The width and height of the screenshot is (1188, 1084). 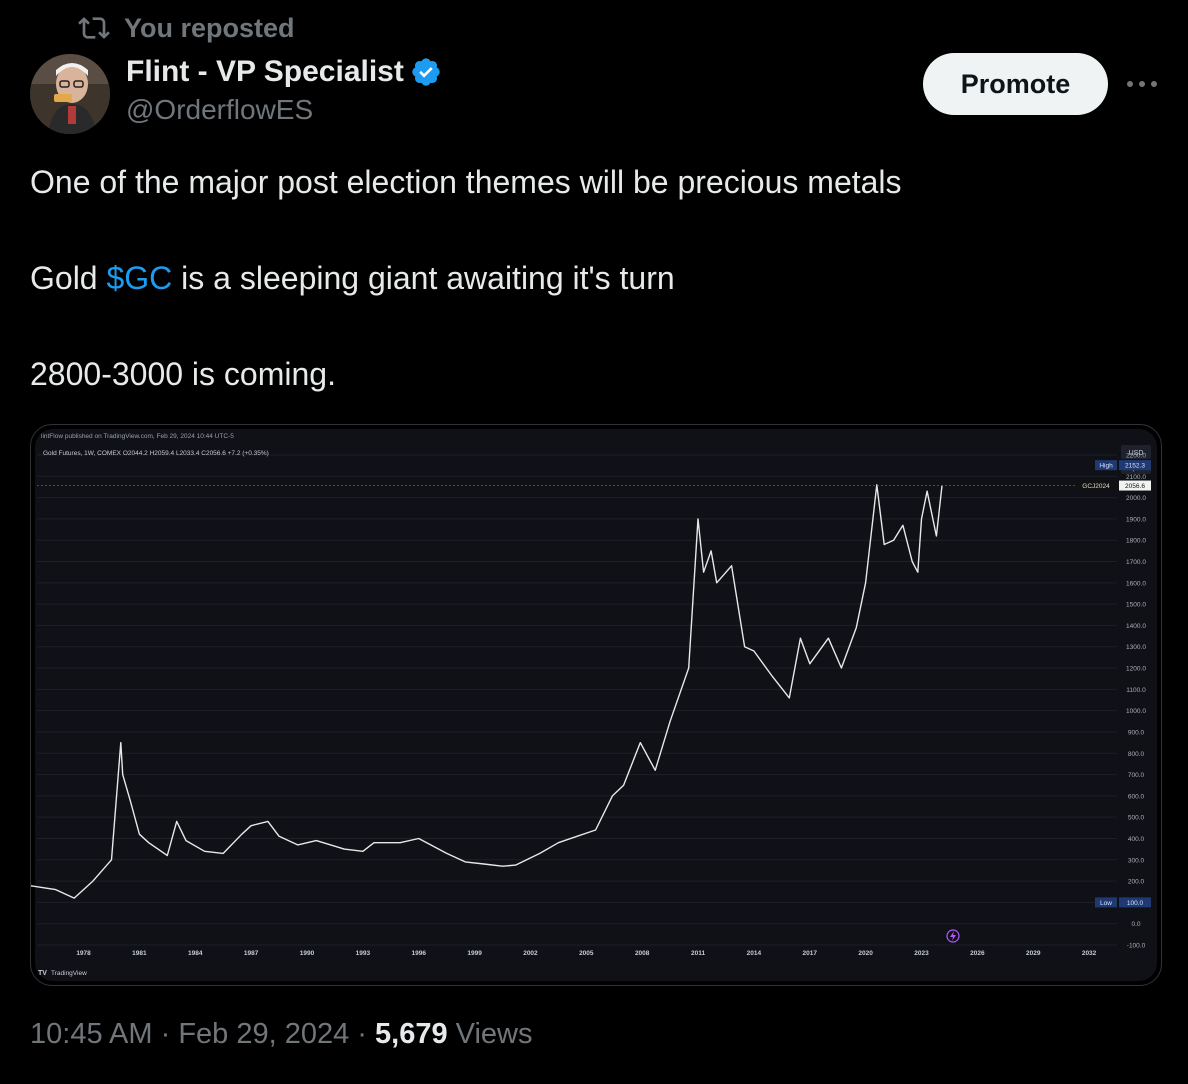 I want to click on post-text-line-3: 2800-3000 is coming., so click(x=183, y=374).